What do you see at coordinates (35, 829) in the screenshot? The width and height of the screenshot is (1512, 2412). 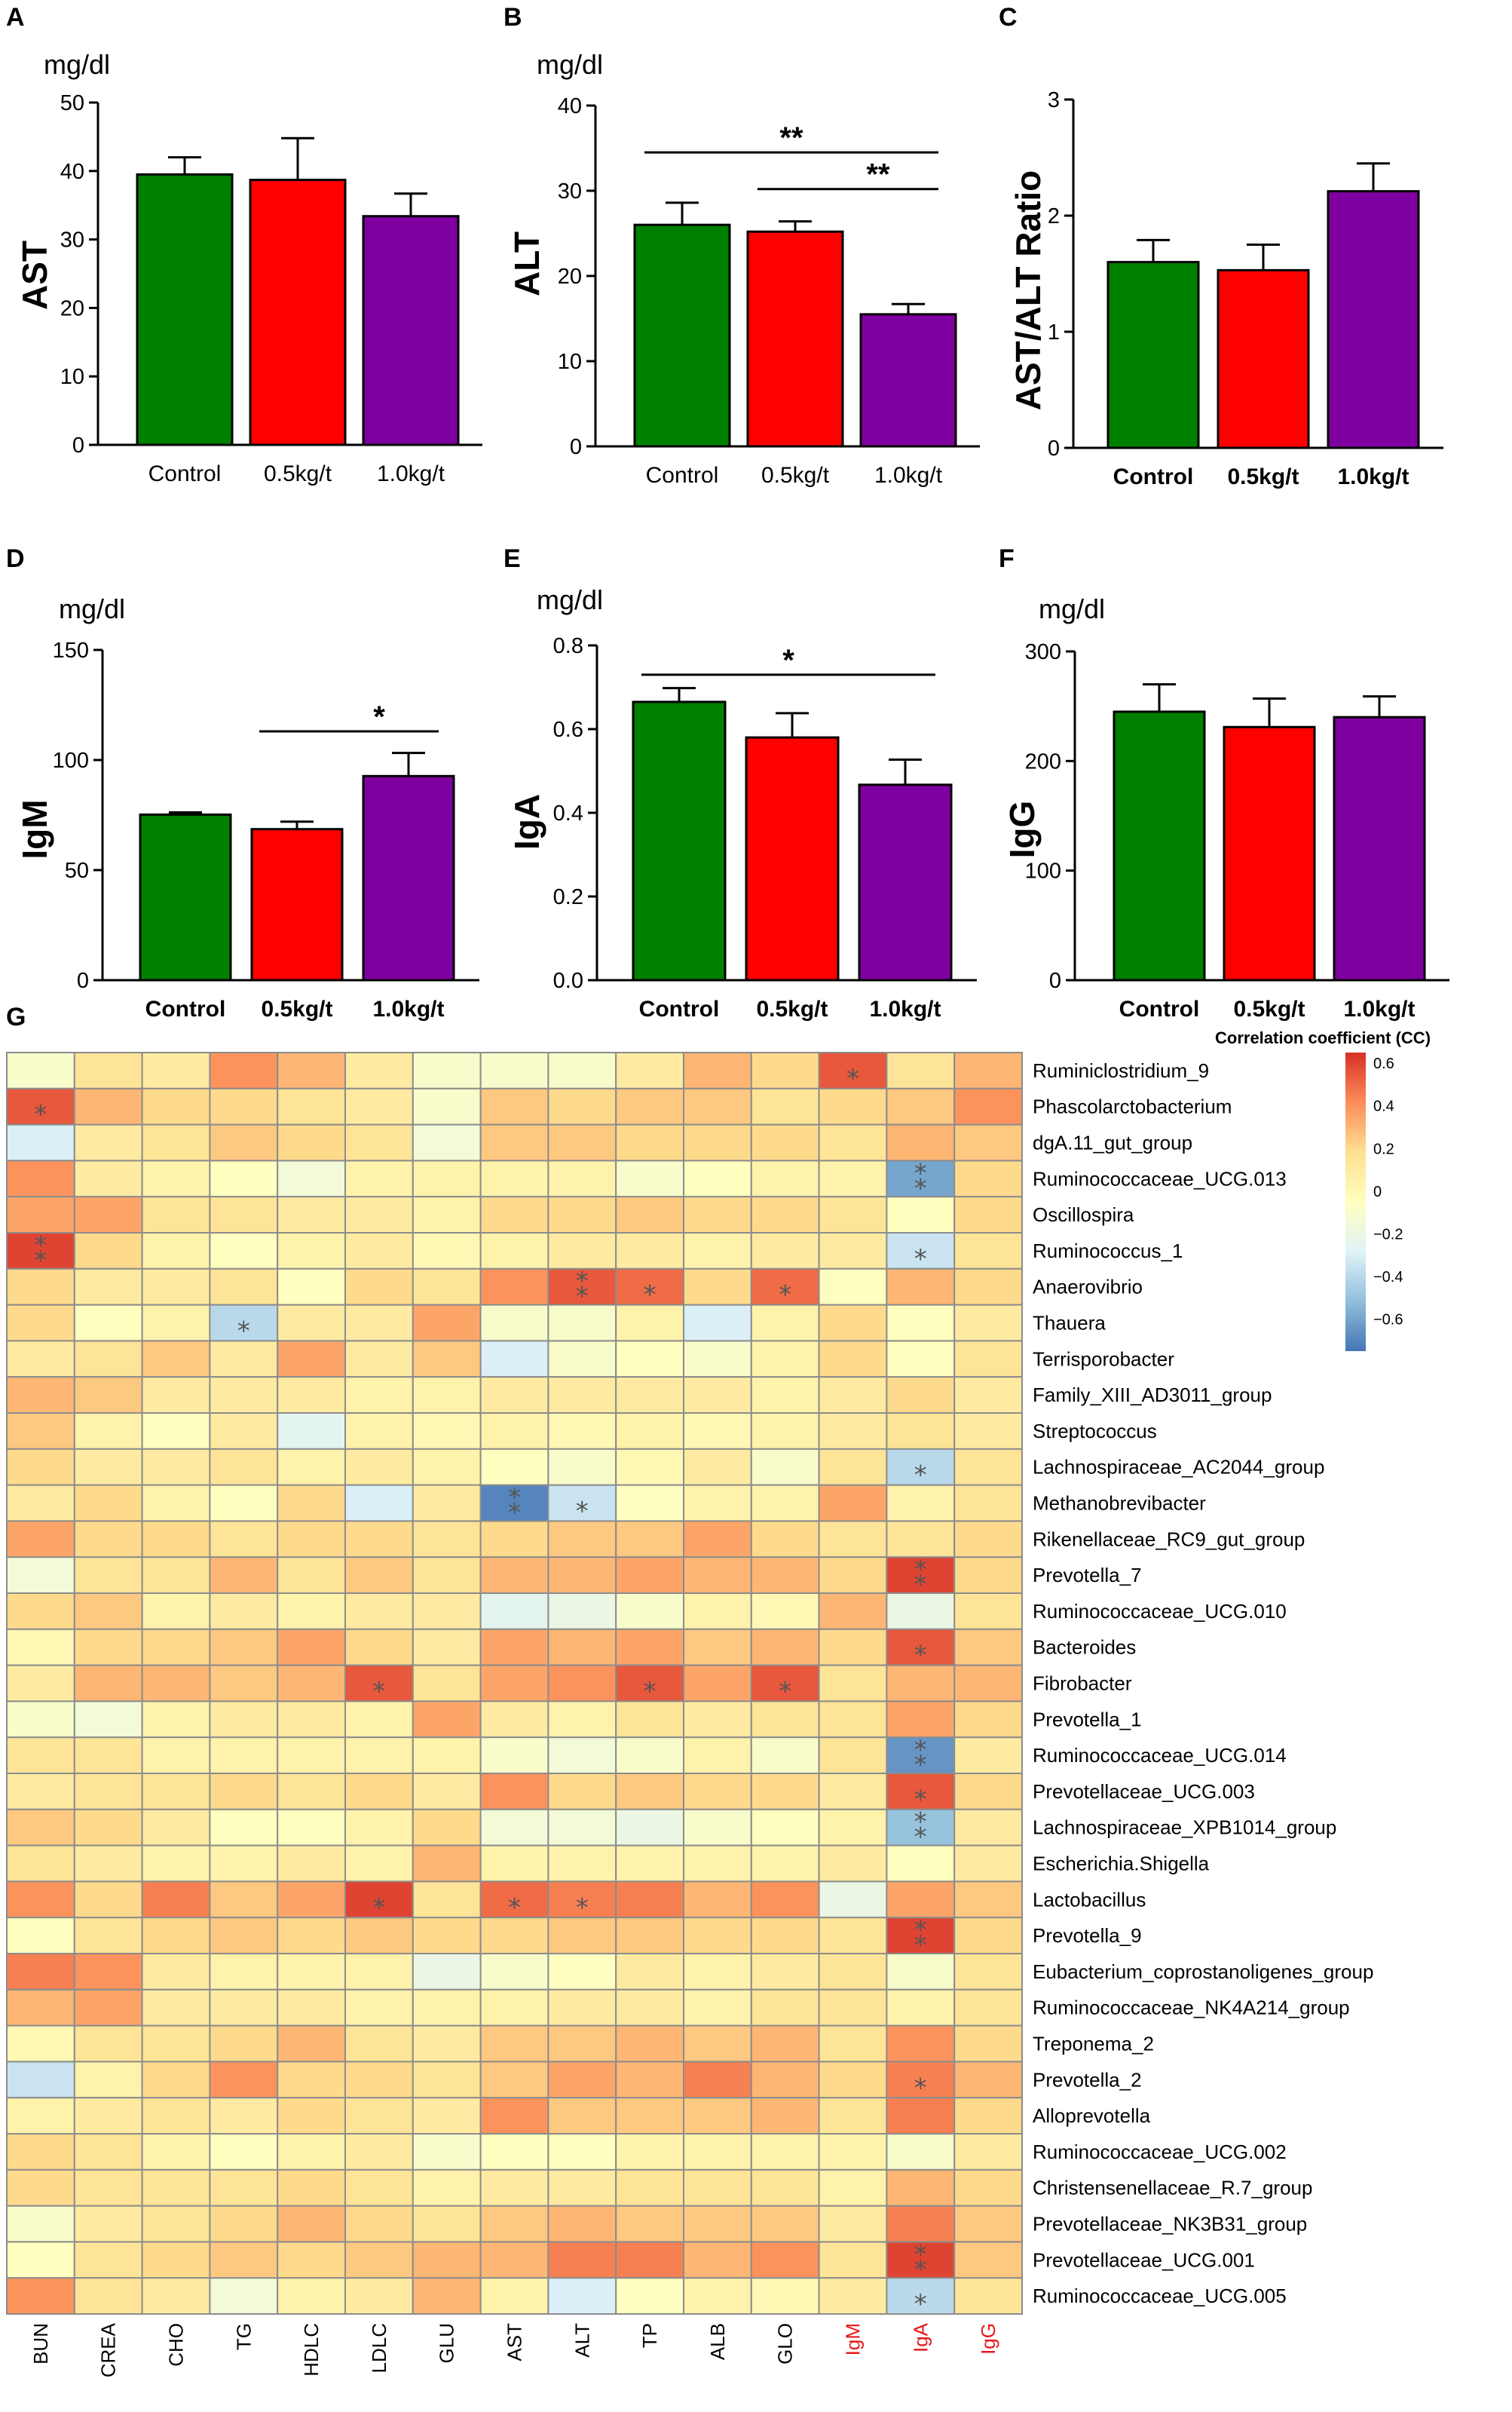 I see `y-axis-title: IgM` at bounding box center [35, 829].